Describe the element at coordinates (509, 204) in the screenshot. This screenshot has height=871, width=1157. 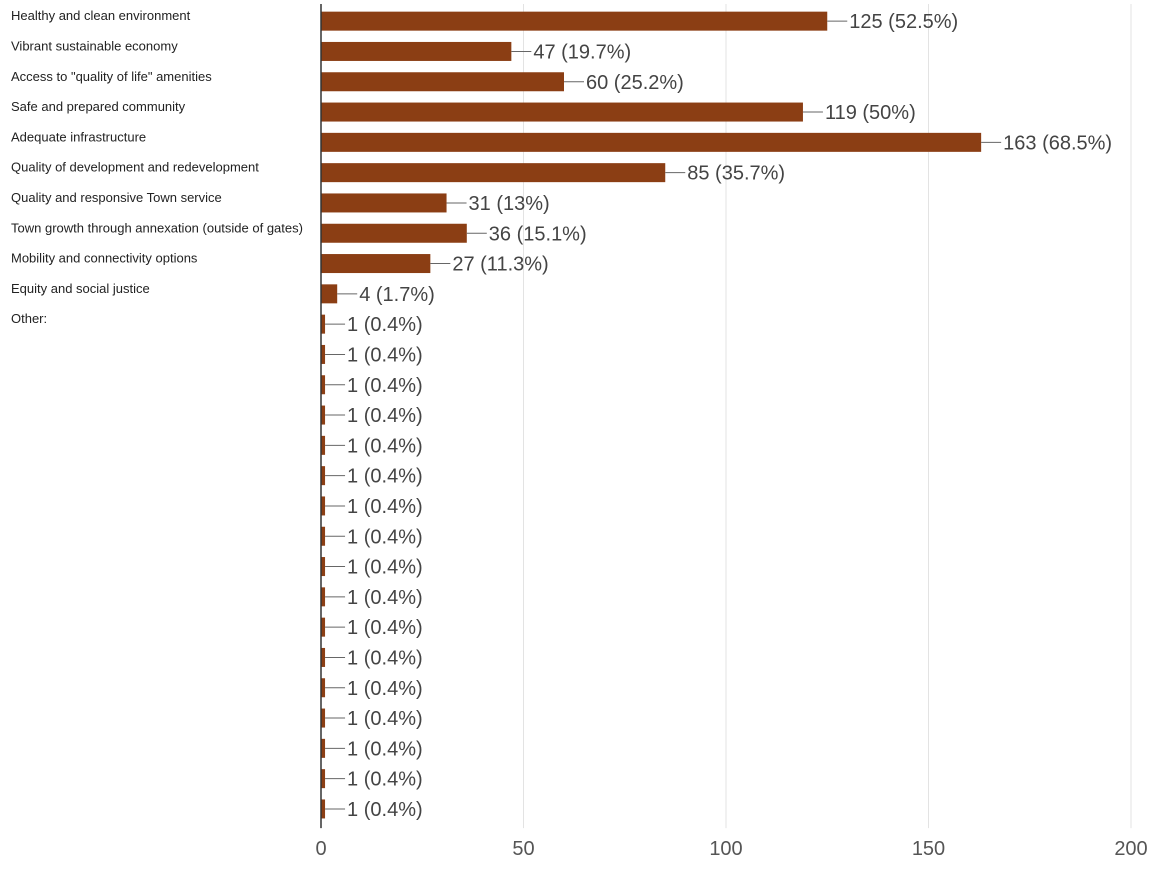
I see `data-label: 31 (13%)` at that location.